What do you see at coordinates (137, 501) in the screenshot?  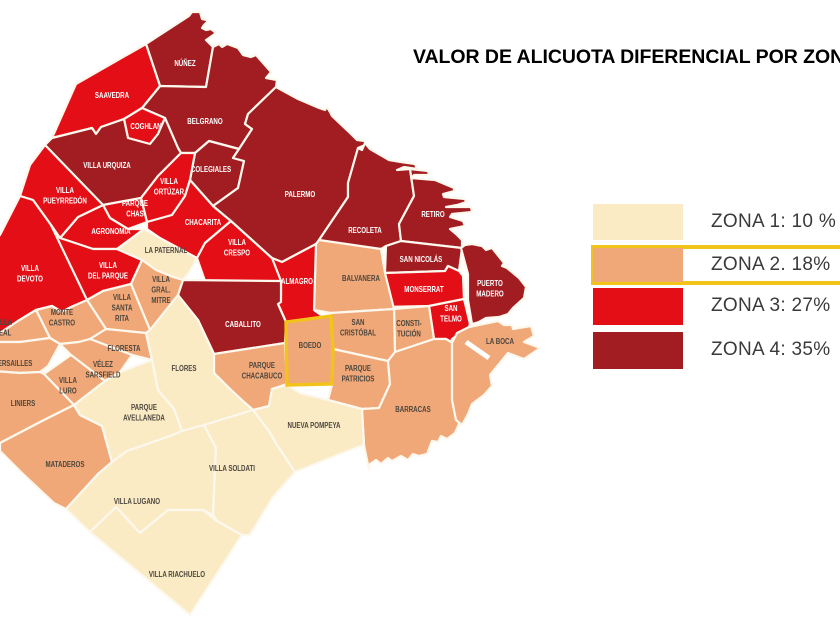 I see `svg-text: VILLA LUGANO` at bounding box center [137, 501].